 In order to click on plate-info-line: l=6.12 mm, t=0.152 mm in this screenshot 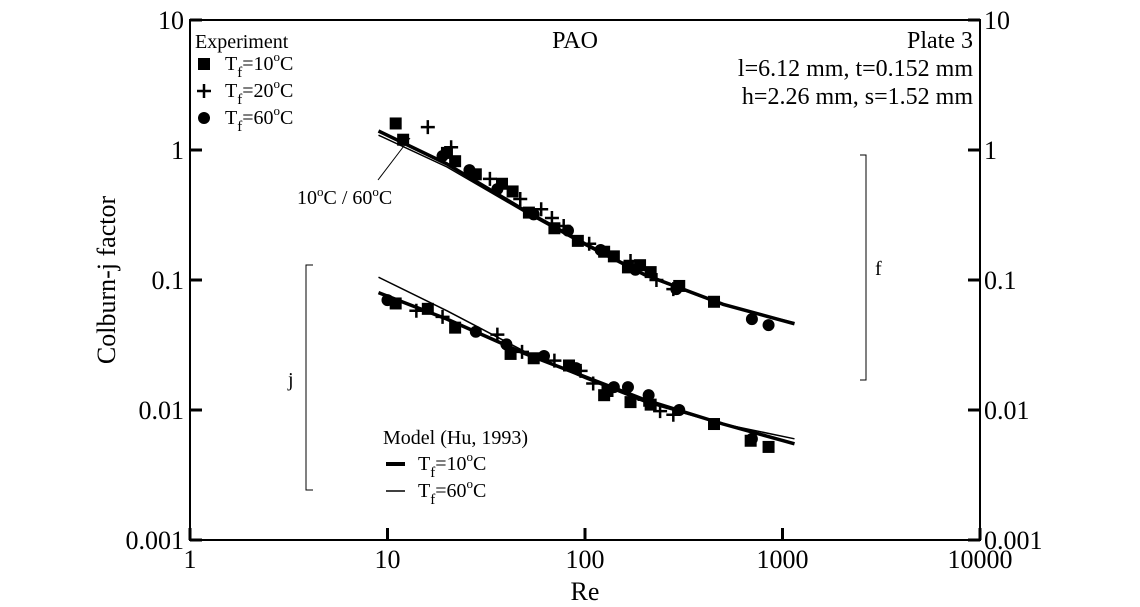, I will do `click(855, 69)`.